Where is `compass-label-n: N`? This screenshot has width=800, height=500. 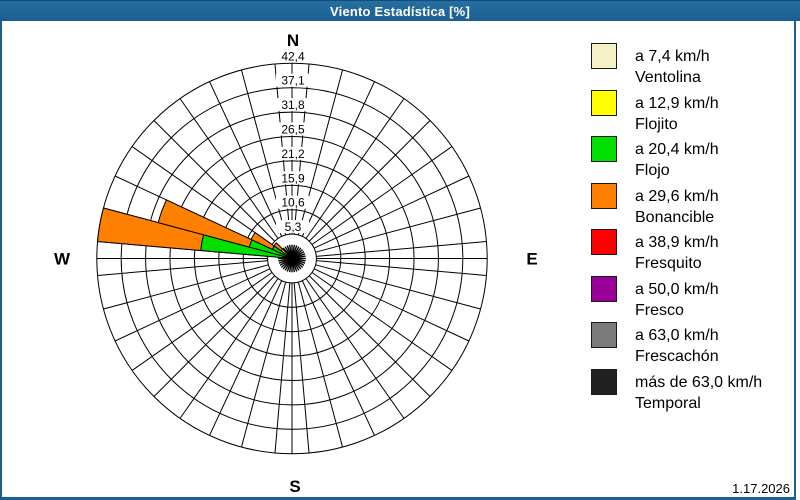
compass-label-n: N is located at coordinates (293, 40).